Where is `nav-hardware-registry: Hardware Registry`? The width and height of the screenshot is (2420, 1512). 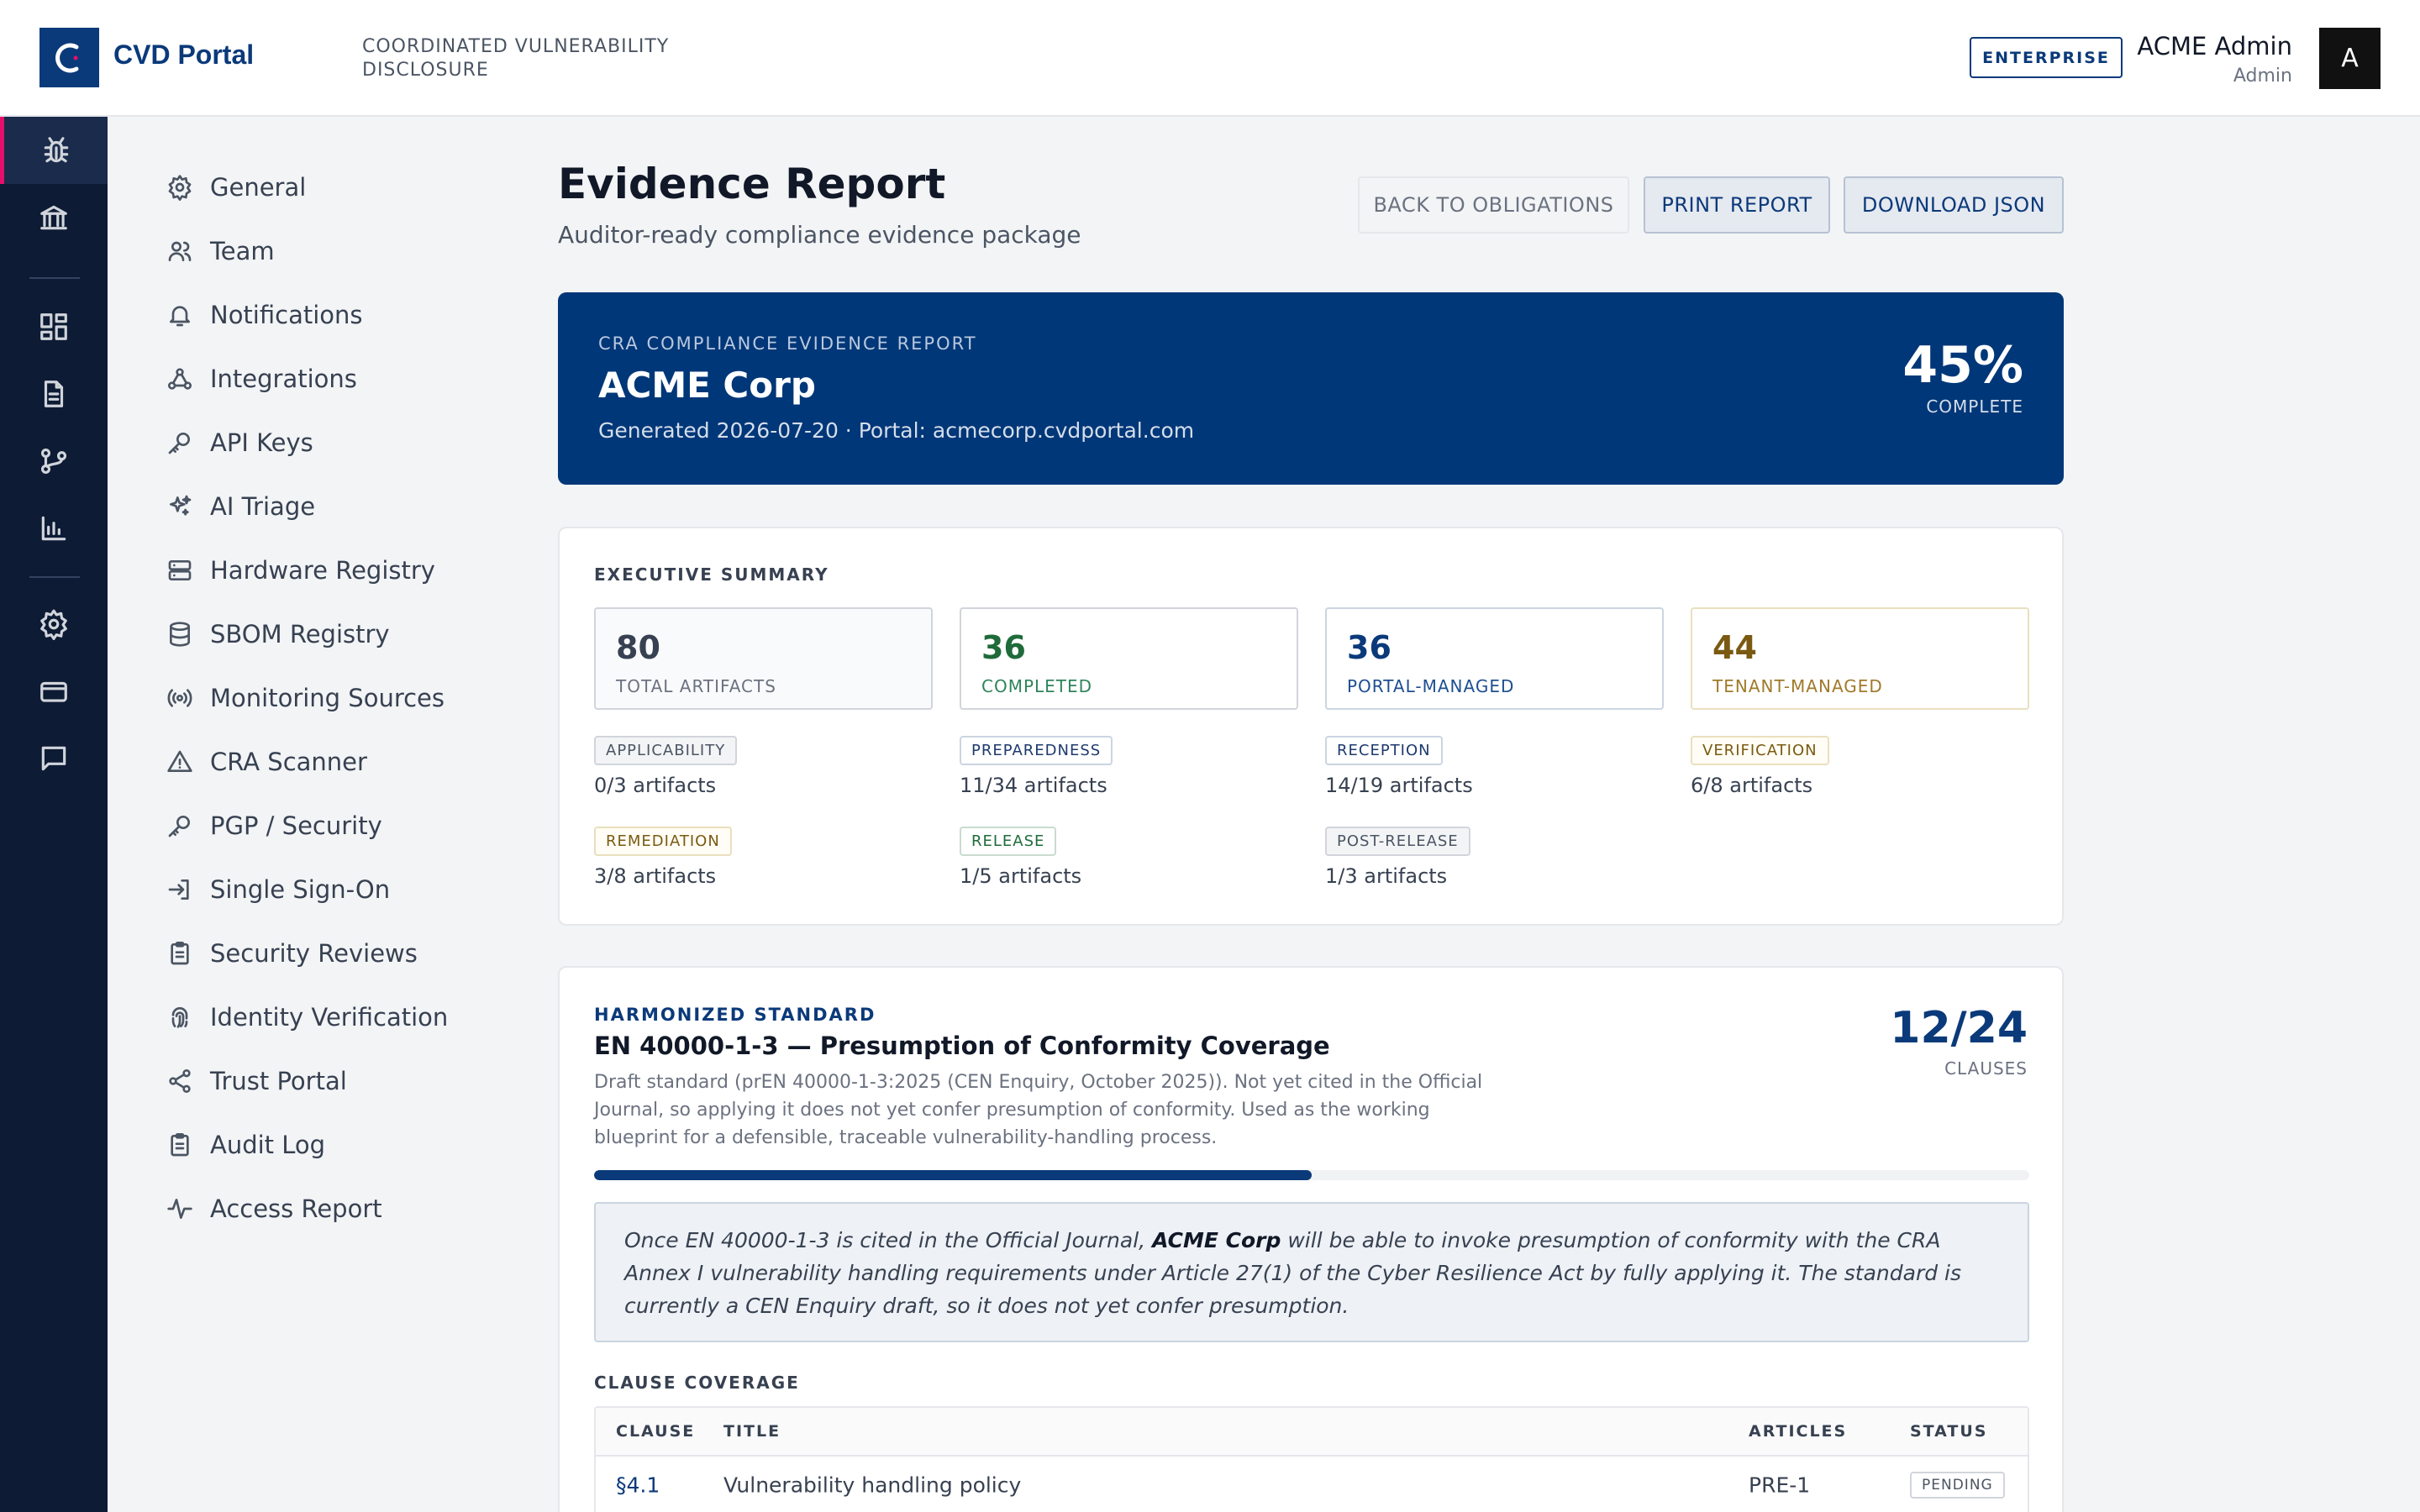 nav-hardware-registry: Hardware Registry is located at coordinates (342, 570).